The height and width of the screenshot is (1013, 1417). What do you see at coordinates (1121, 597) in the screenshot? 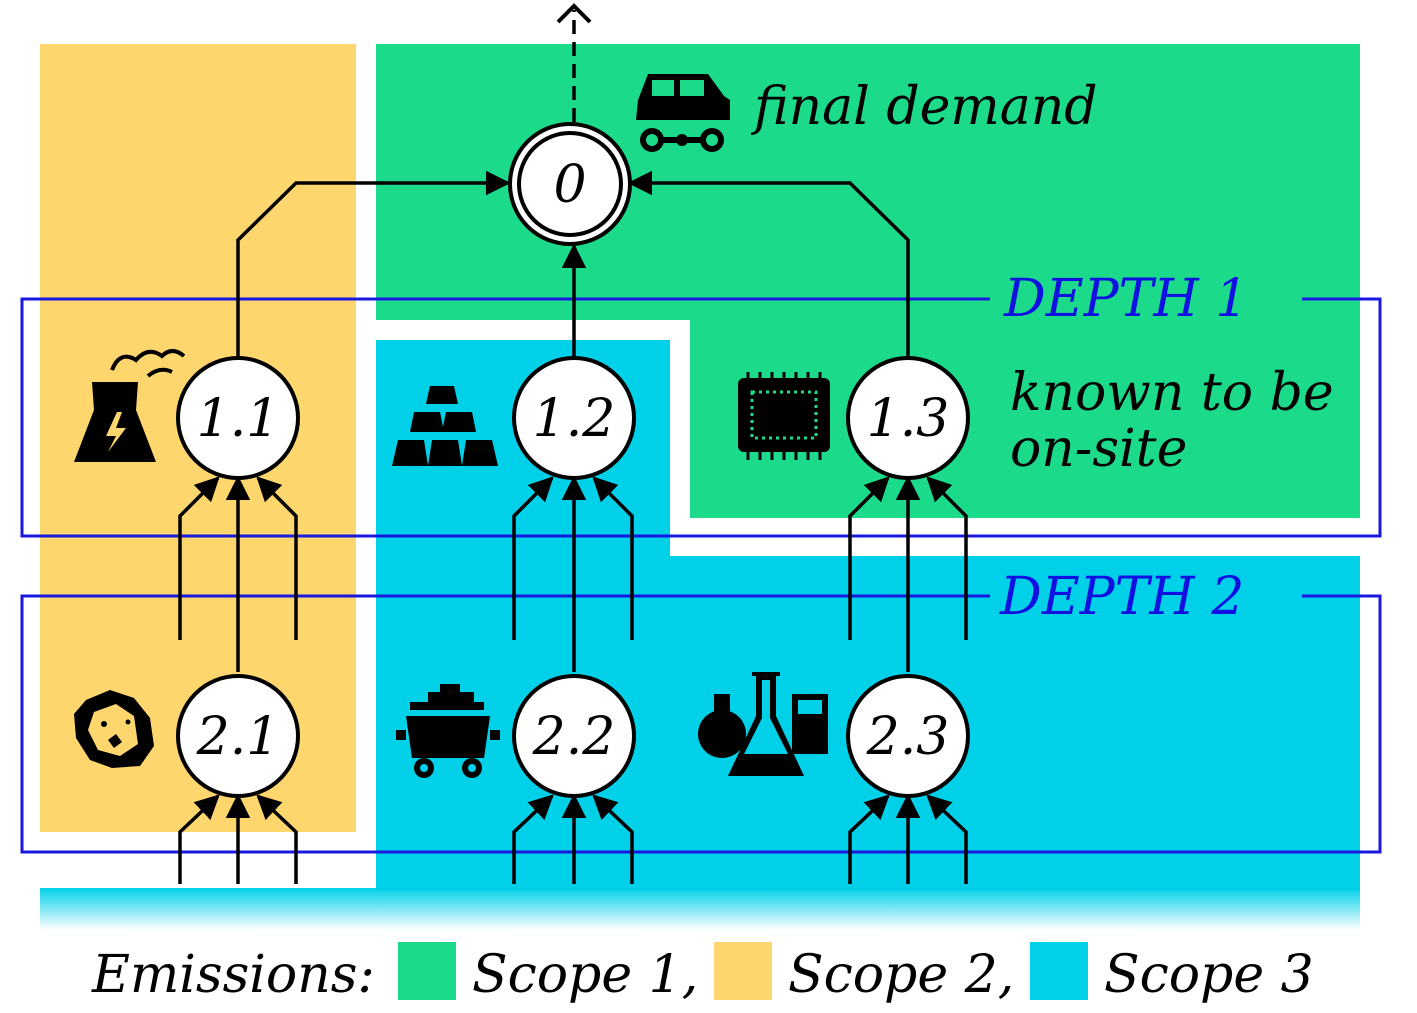
I see `depth2-label: DEPTH 2` at bounding box center [1121, 597].